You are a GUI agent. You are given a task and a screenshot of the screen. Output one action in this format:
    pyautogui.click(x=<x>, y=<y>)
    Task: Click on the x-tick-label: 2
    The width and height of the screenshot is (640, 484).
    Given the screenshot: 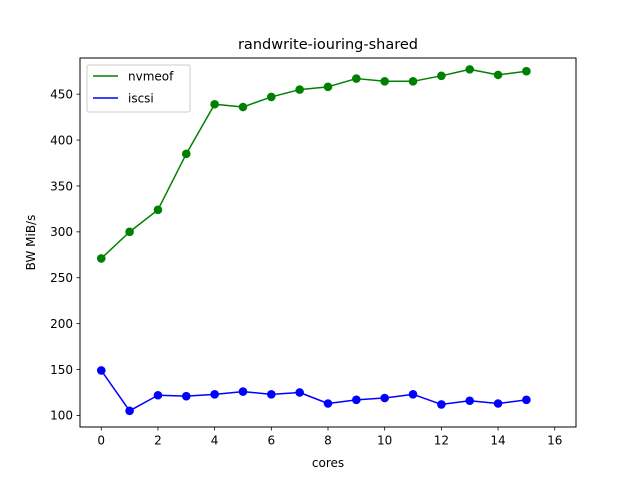 What is the action you would take?
    pyautogui.click(x=158, y=441)
    